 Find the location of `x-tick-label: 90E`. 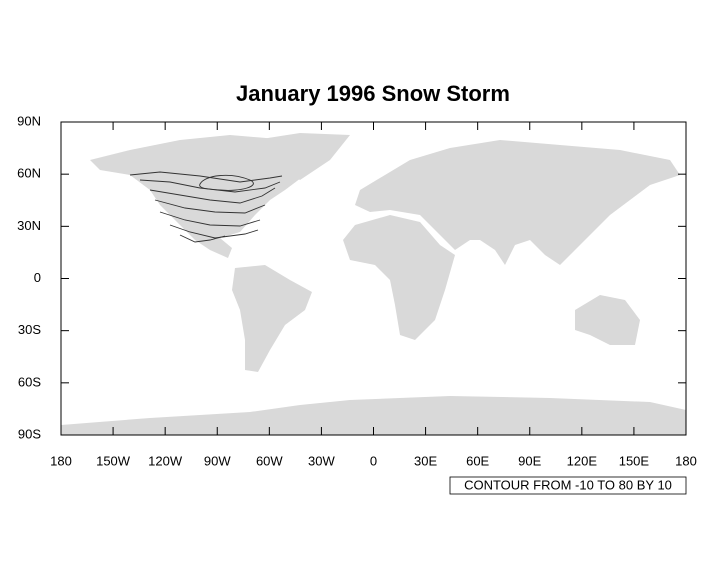

x-tick-label: 90E is located at coordinates (529, 460).